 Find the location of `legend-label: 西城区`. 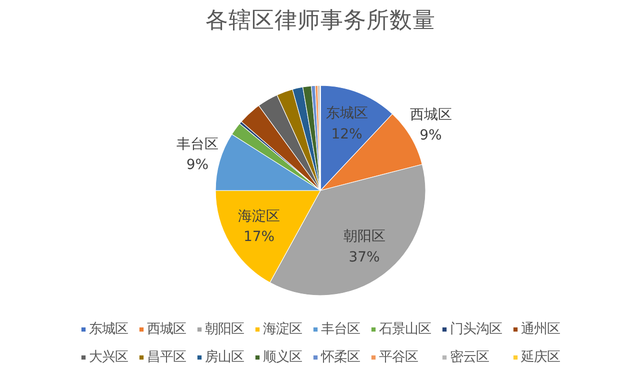

legend-label: 西城区 is located at coordinates (166, 329).